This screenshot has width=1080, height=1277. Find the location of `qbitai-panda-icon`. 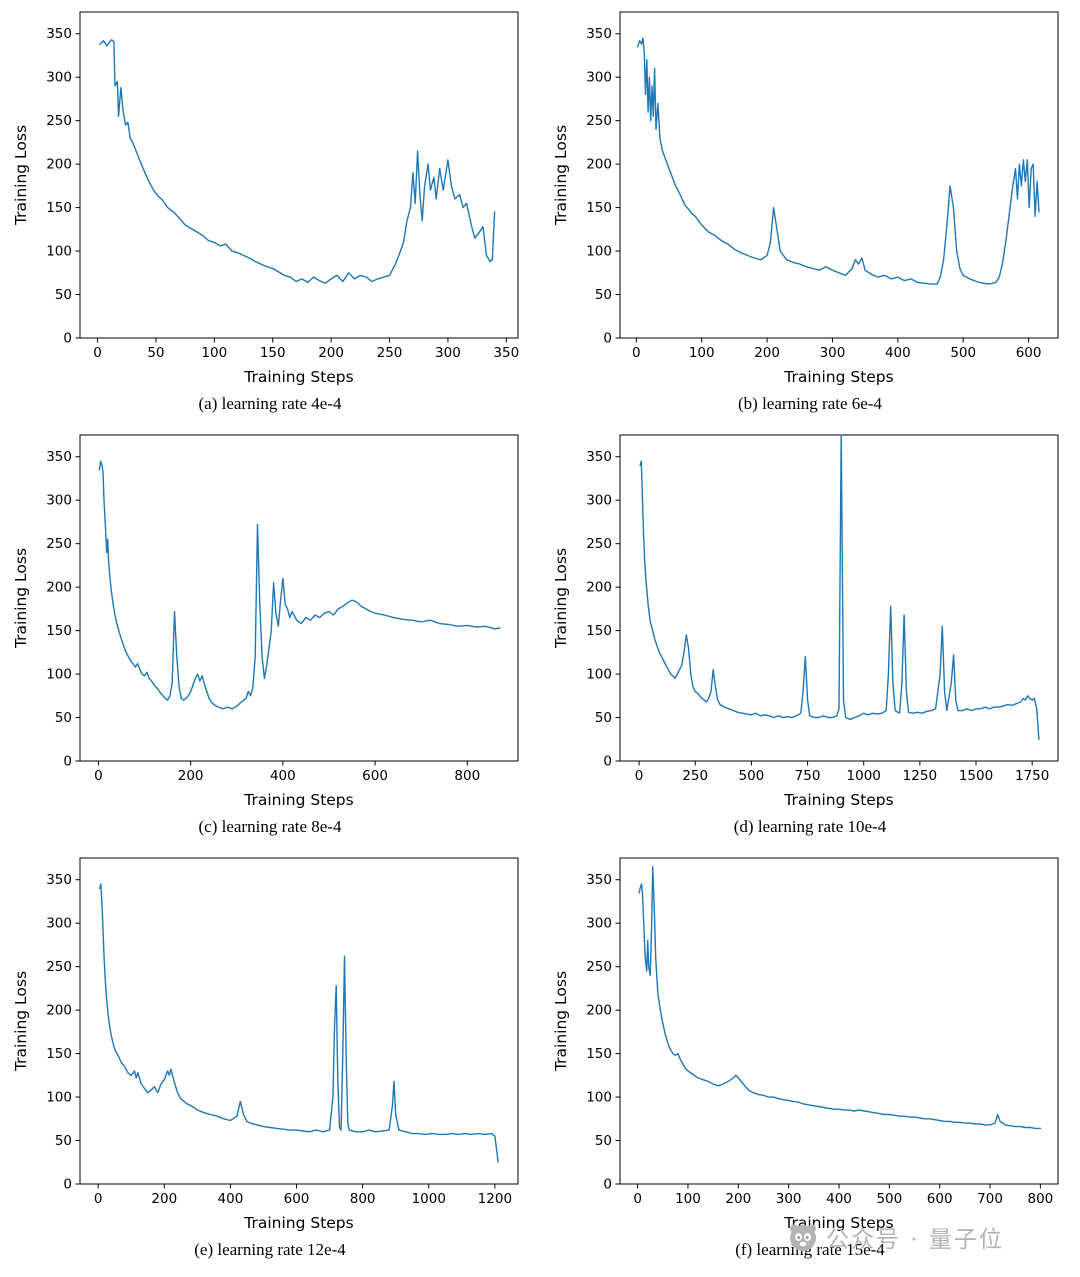

qbitai-panda-icon is located at coordinates (803, 1237).